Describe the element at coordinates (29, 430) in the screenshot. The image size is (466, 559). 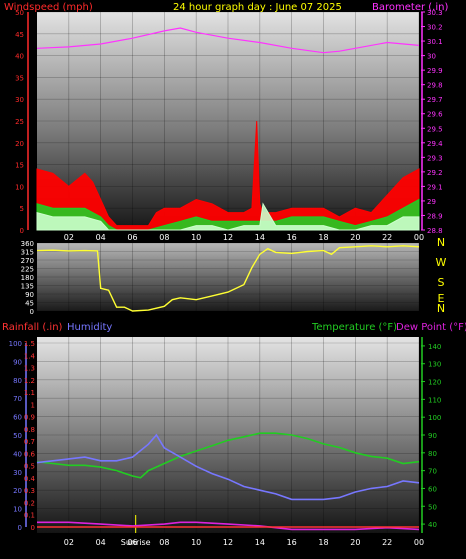
I see `rain-tick-label: 0.8` at that location.